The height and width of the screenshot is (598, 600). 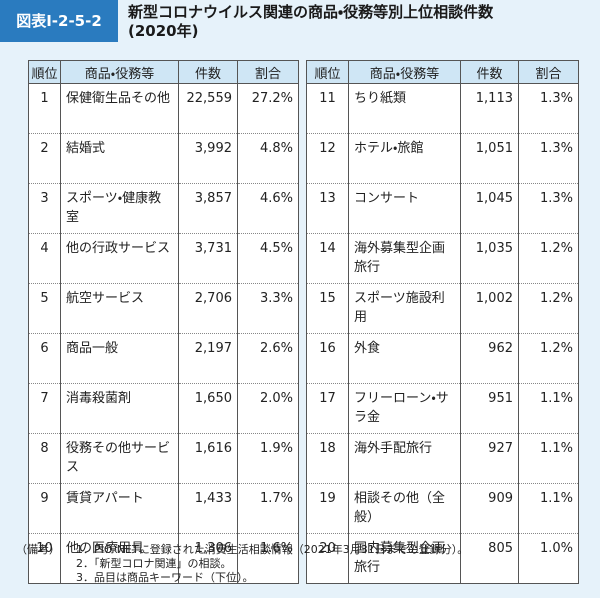 I want to click on share-cell: 1.7%, so click(x=268, y=508).